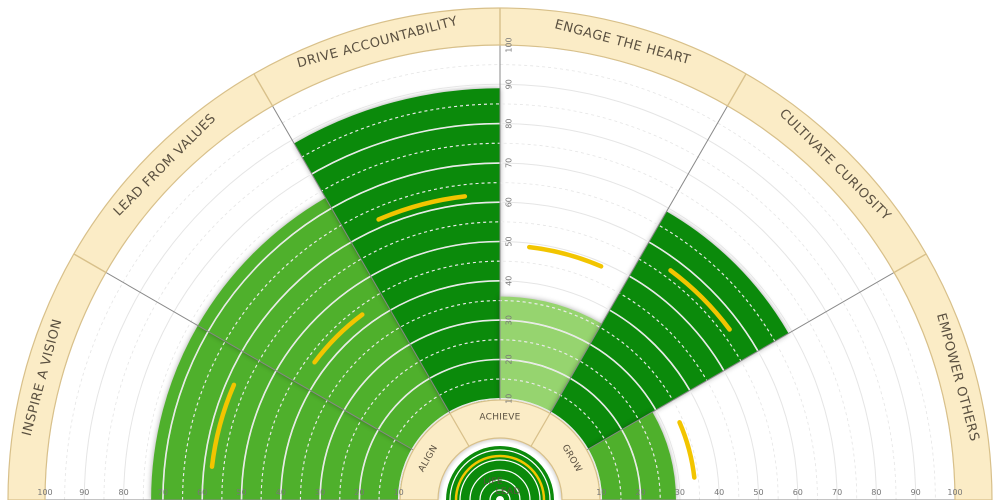  I want to click on wedge-drive-accountability, so click(397, 267).